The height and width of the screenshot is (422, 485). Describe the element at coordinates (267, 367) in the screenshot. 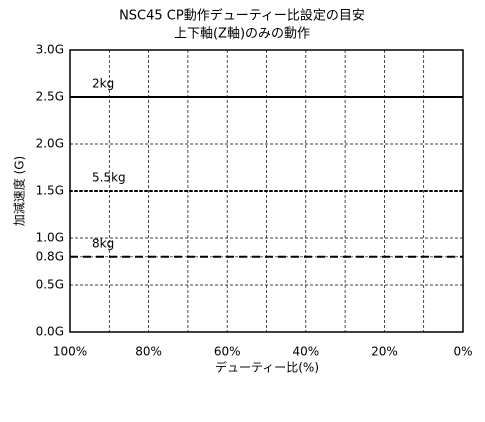

I see `x-axis-label: デューティー比(%)` at that location.